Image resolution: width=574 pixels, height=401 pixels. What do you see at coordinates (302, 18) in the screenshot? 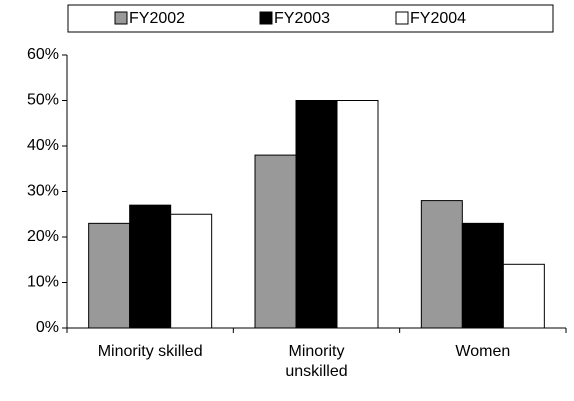
I see `legend-label: FY2003` at bounding box center [302, 18].